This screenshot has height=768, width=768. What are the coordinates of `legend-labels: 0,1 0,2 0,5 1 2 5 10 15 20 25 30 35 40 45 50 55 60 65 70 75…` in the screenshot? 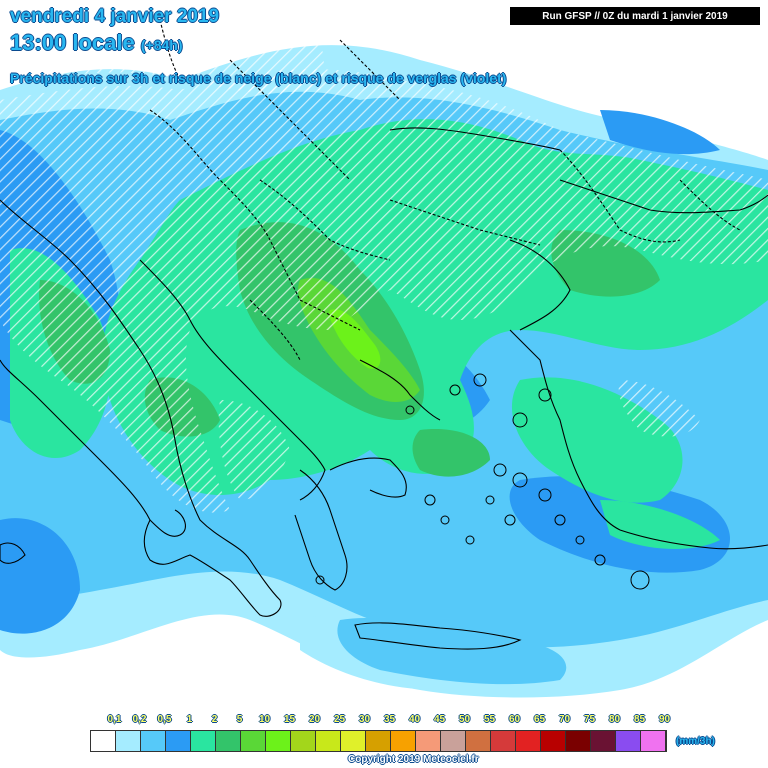 It's located at (380, 721).